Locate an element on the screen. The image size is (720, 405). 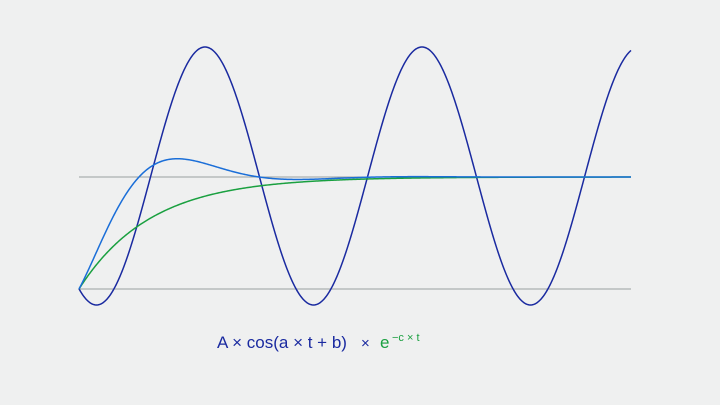
exponential-base: e is located at coordinates (384, 342).